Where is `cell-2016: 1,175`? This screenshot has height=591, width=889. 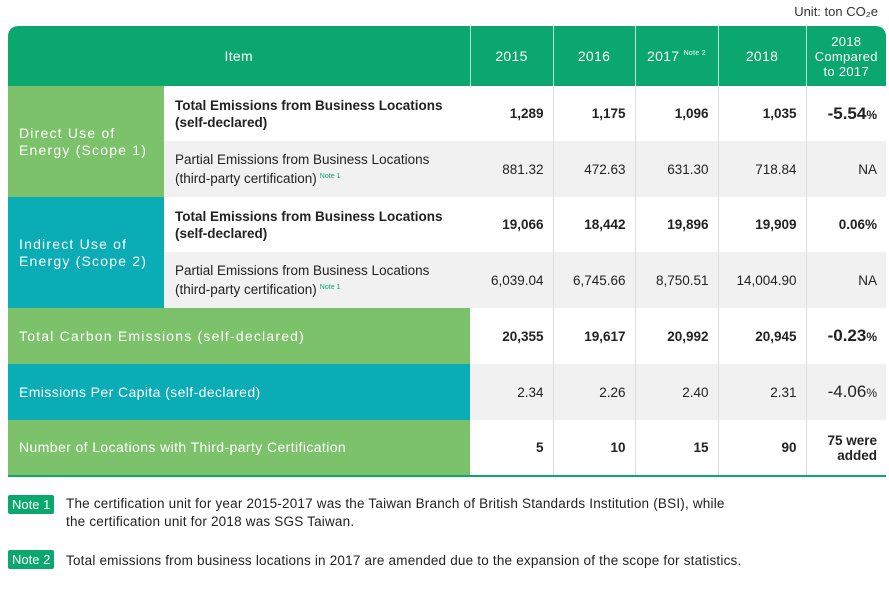 cell-2016: 1,175 is located at coordinates (594, 113).